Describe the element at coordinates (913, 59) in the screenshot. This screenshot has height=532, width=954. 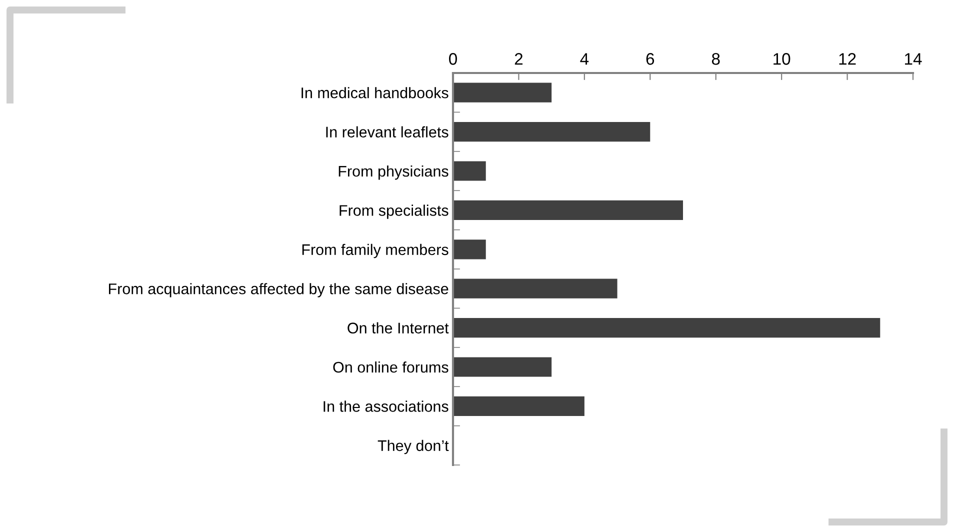
I see `x-tick-label: 14` at that location.